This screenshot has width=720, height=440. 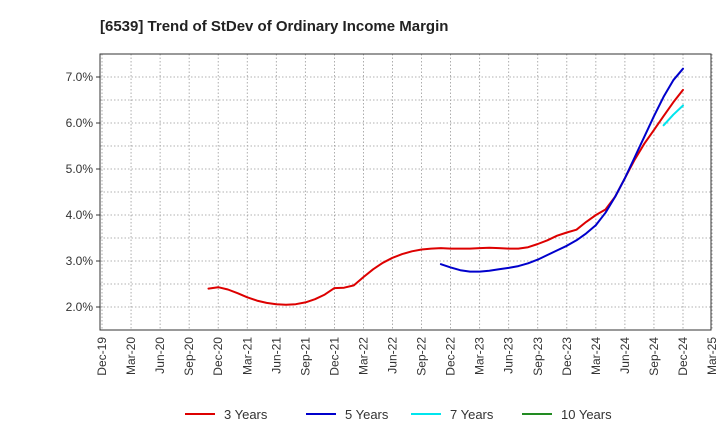 What do you see at coordinates (398, 414) in the screenshot?
I see `legend: 3 Years 5 Years 7 Years 10 Years` at bounding box center [398, 414].